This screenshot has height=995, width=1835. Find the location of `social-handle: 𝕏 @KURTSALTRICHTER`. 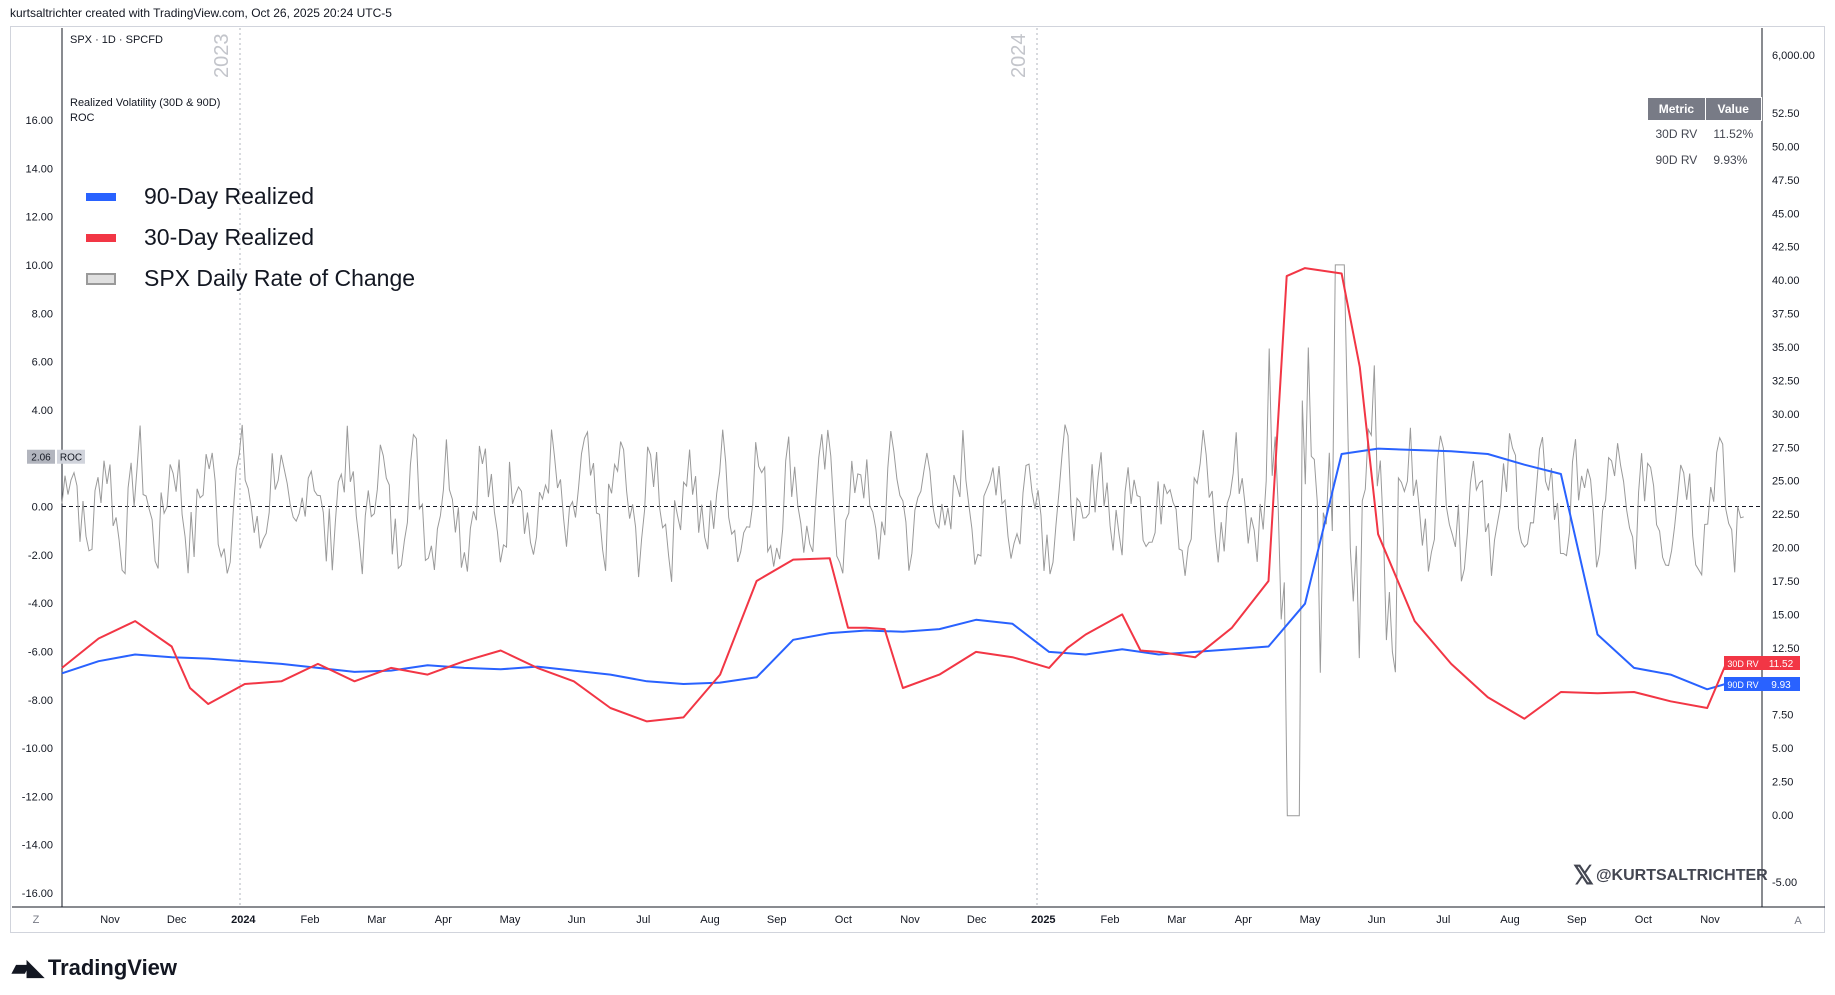

social-handle: 𝕏 @KURTSALTRICHTER is located at coordinates (1670, 875).